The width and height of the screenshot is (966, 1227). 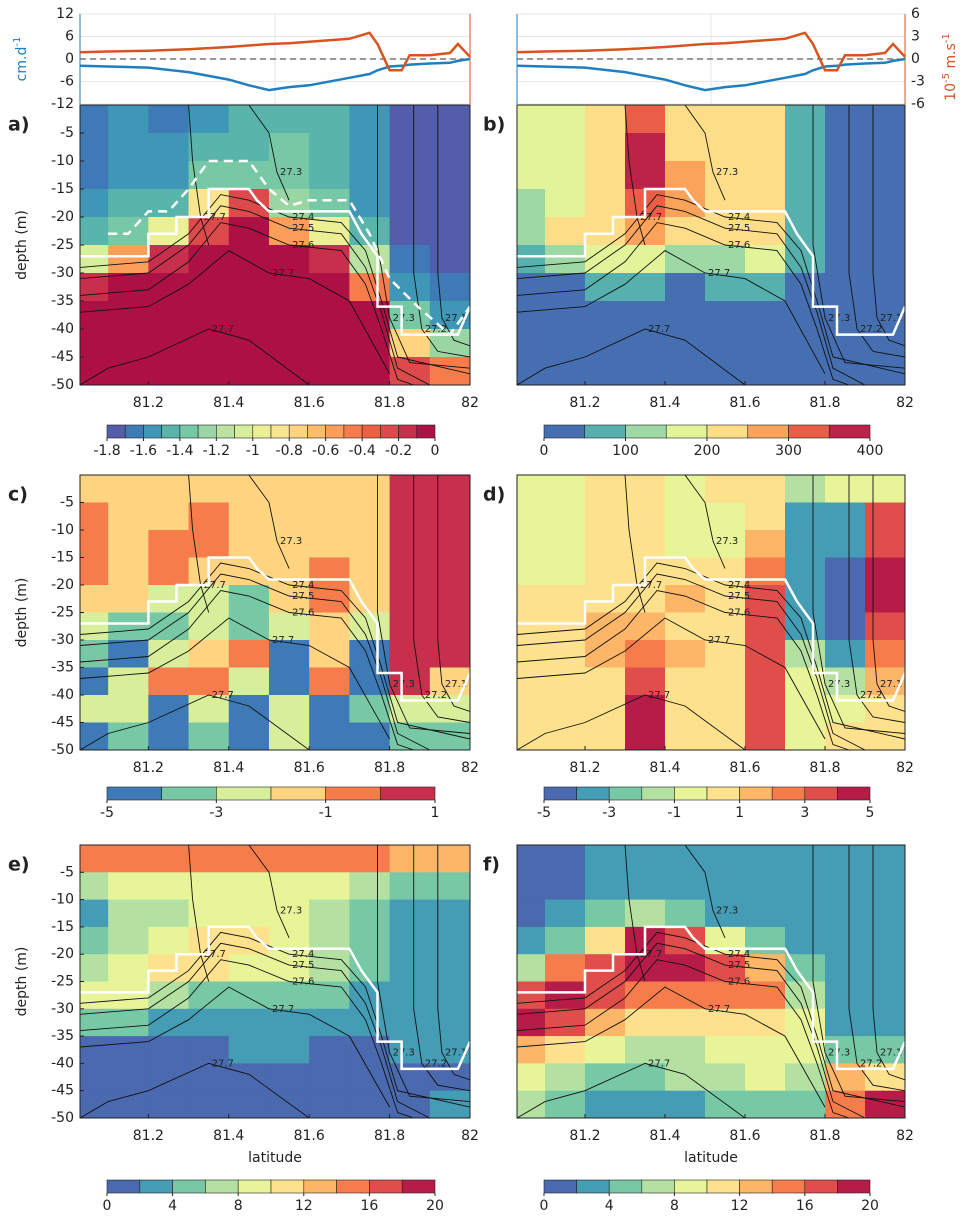 I want to click on y-tick-label: -40, so click(x=62, y=695).